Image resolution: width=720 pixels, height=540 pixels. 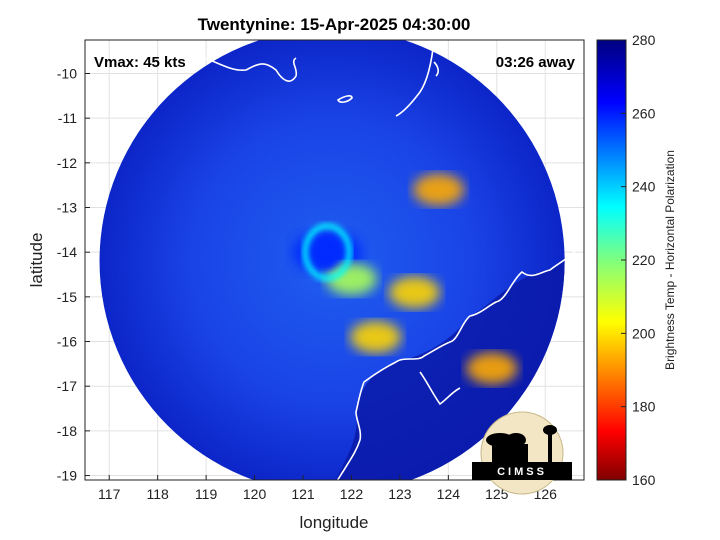 I want to click on y-tick-label: -10, so click(x=67, y=74).